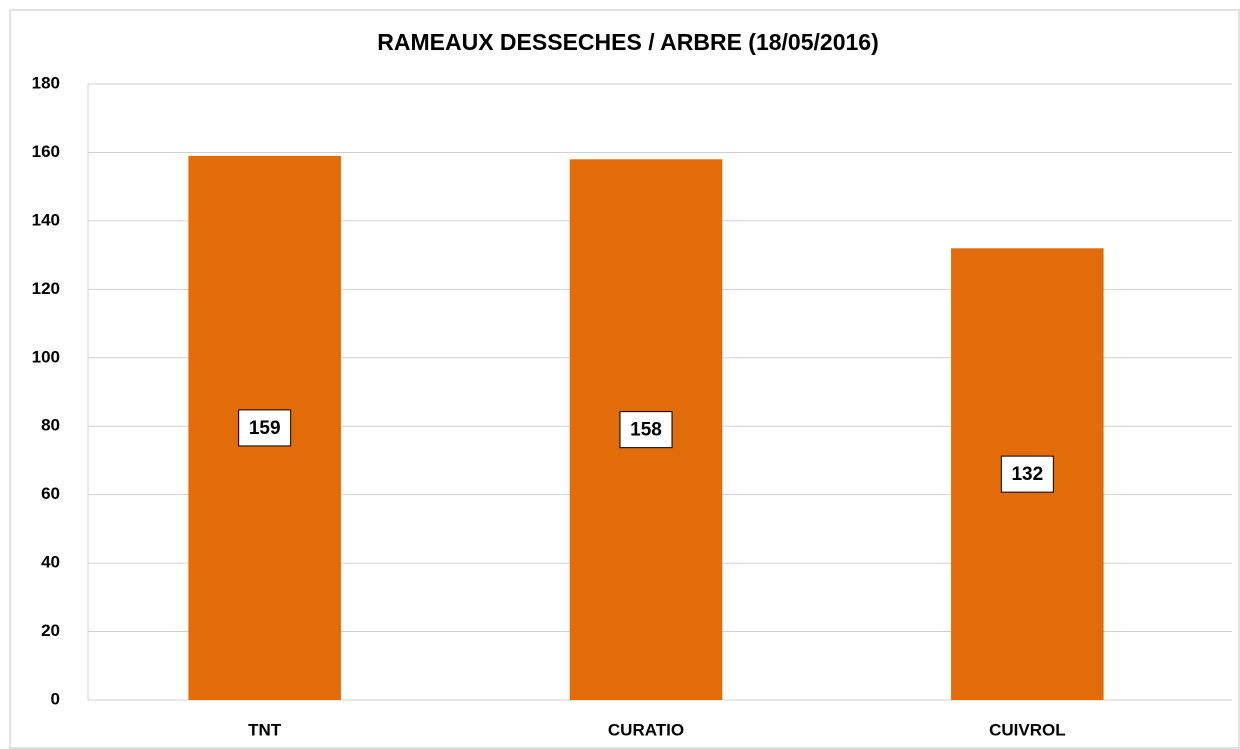 This screenshot has height=749, width=1240. I want to click on y-tick-label: 160, so click(46, 151).